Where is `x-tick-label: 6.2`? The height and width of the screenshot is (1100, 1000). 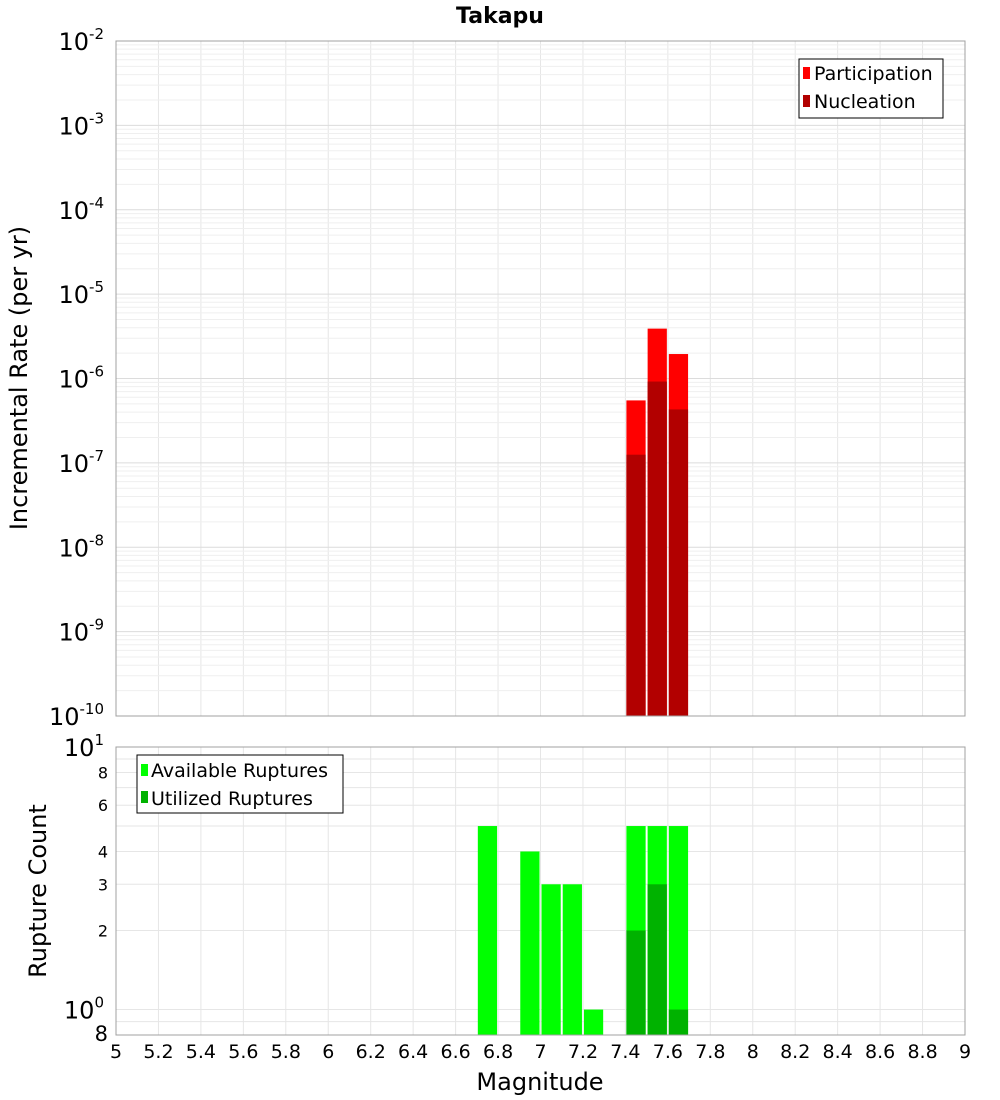
x-tick-label: 6.2 is located at coordinates (371, 1052).